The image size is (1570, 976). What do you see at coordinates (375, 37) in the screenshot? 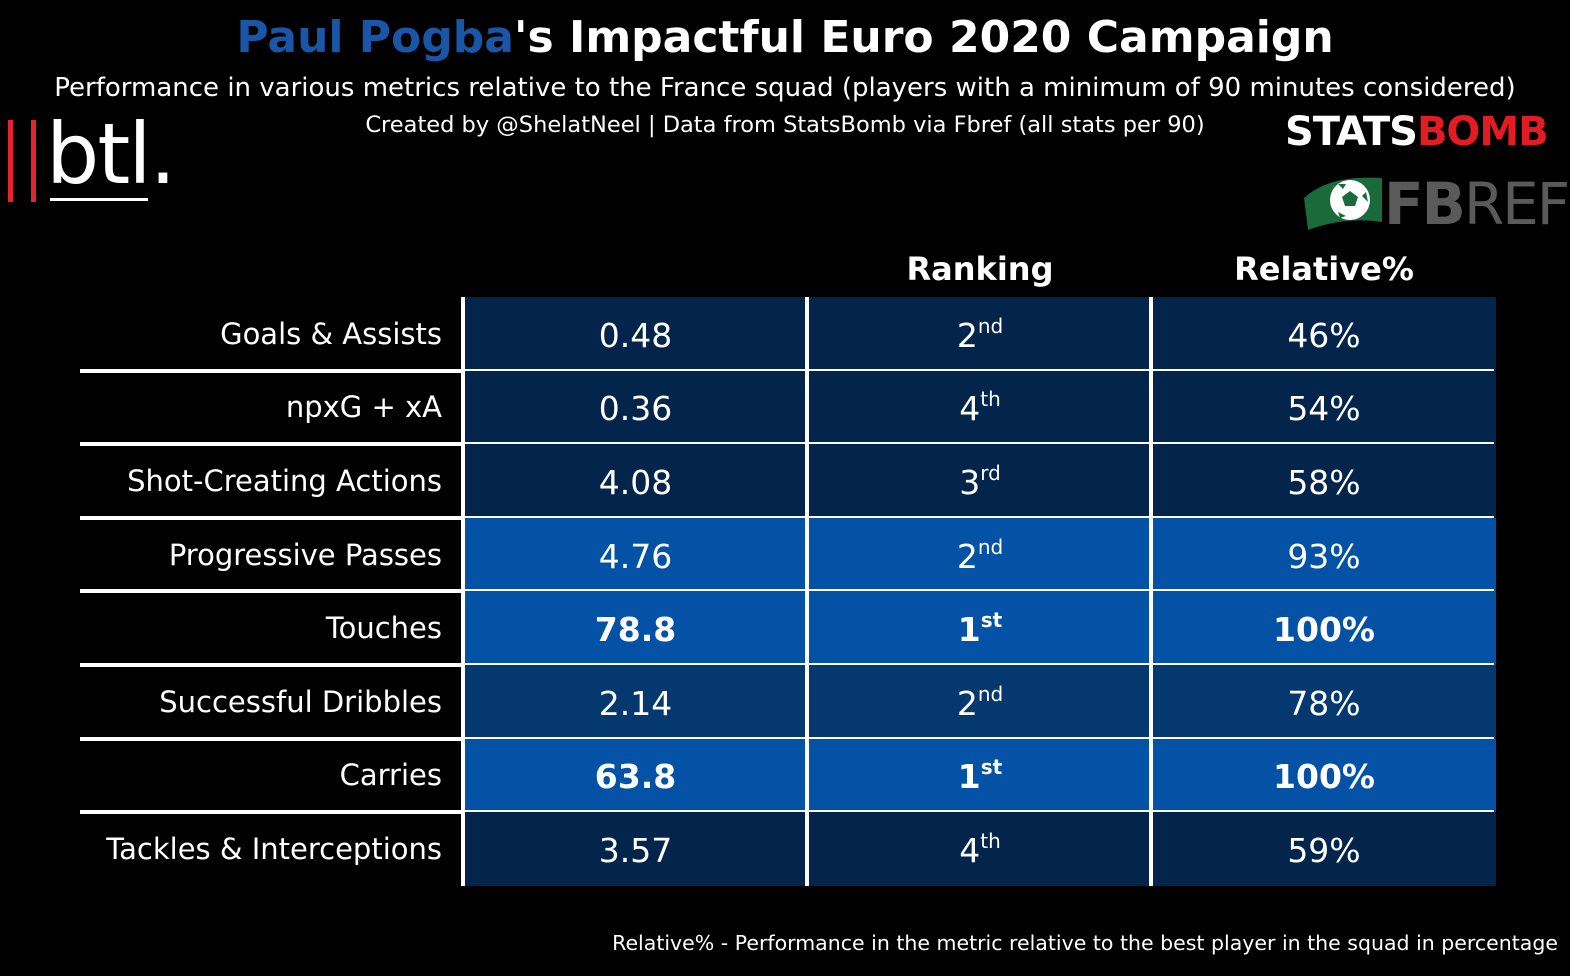
I see `title-player-name: Paul Pogba` at bounding box center [375, 37].